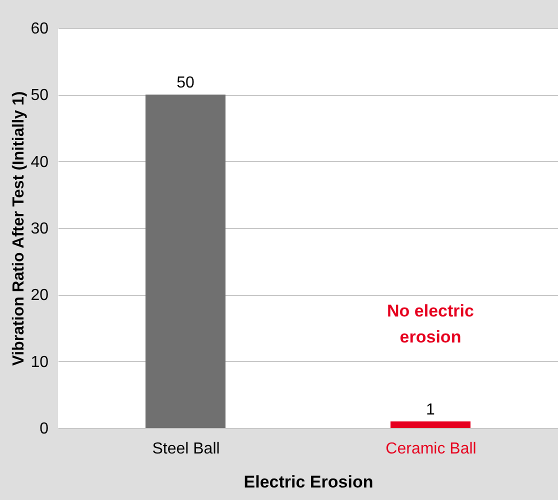  Describe the element at coordinates (39, 29) in the screenshot. I see `y-tick-label: 60` at that location.